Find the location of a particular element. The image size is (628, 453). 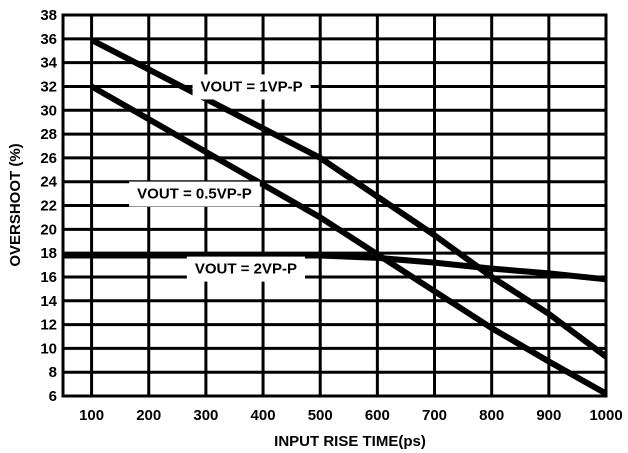

series-label-text: VOUT = 0.5VP-P is located at coordinates (194, 194).